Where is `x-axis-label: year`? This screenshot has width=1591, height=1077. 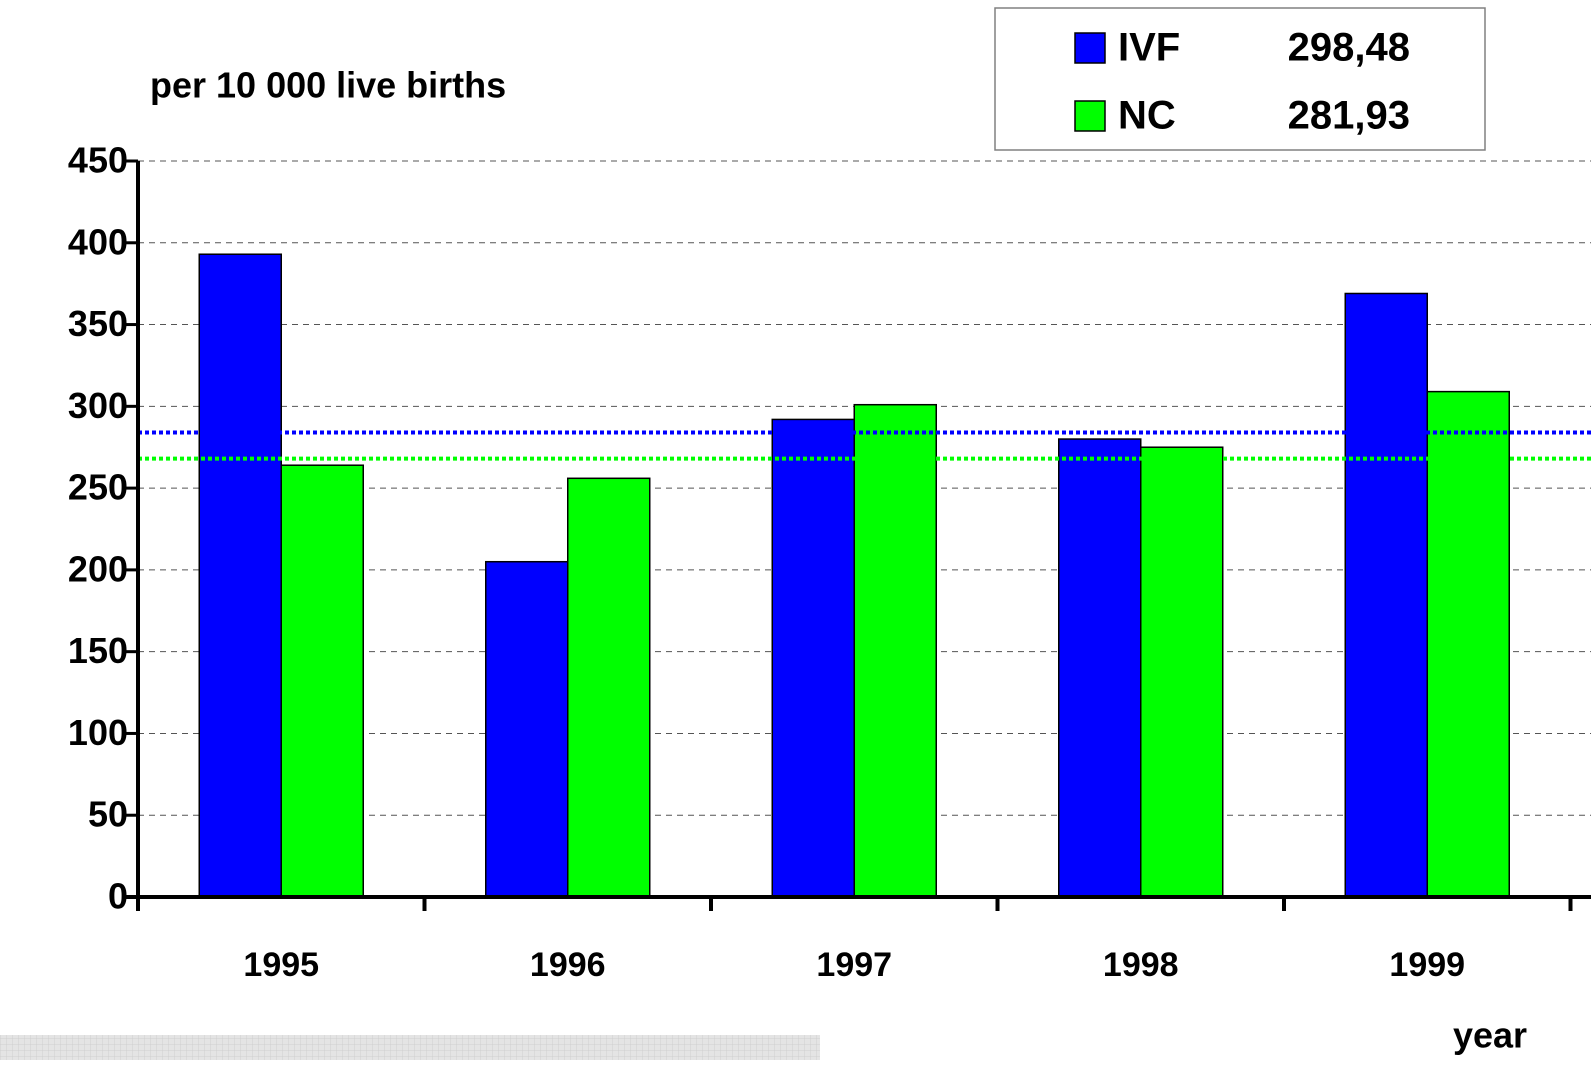 x-axis-label: year is located at coordinates (1490, 1035).